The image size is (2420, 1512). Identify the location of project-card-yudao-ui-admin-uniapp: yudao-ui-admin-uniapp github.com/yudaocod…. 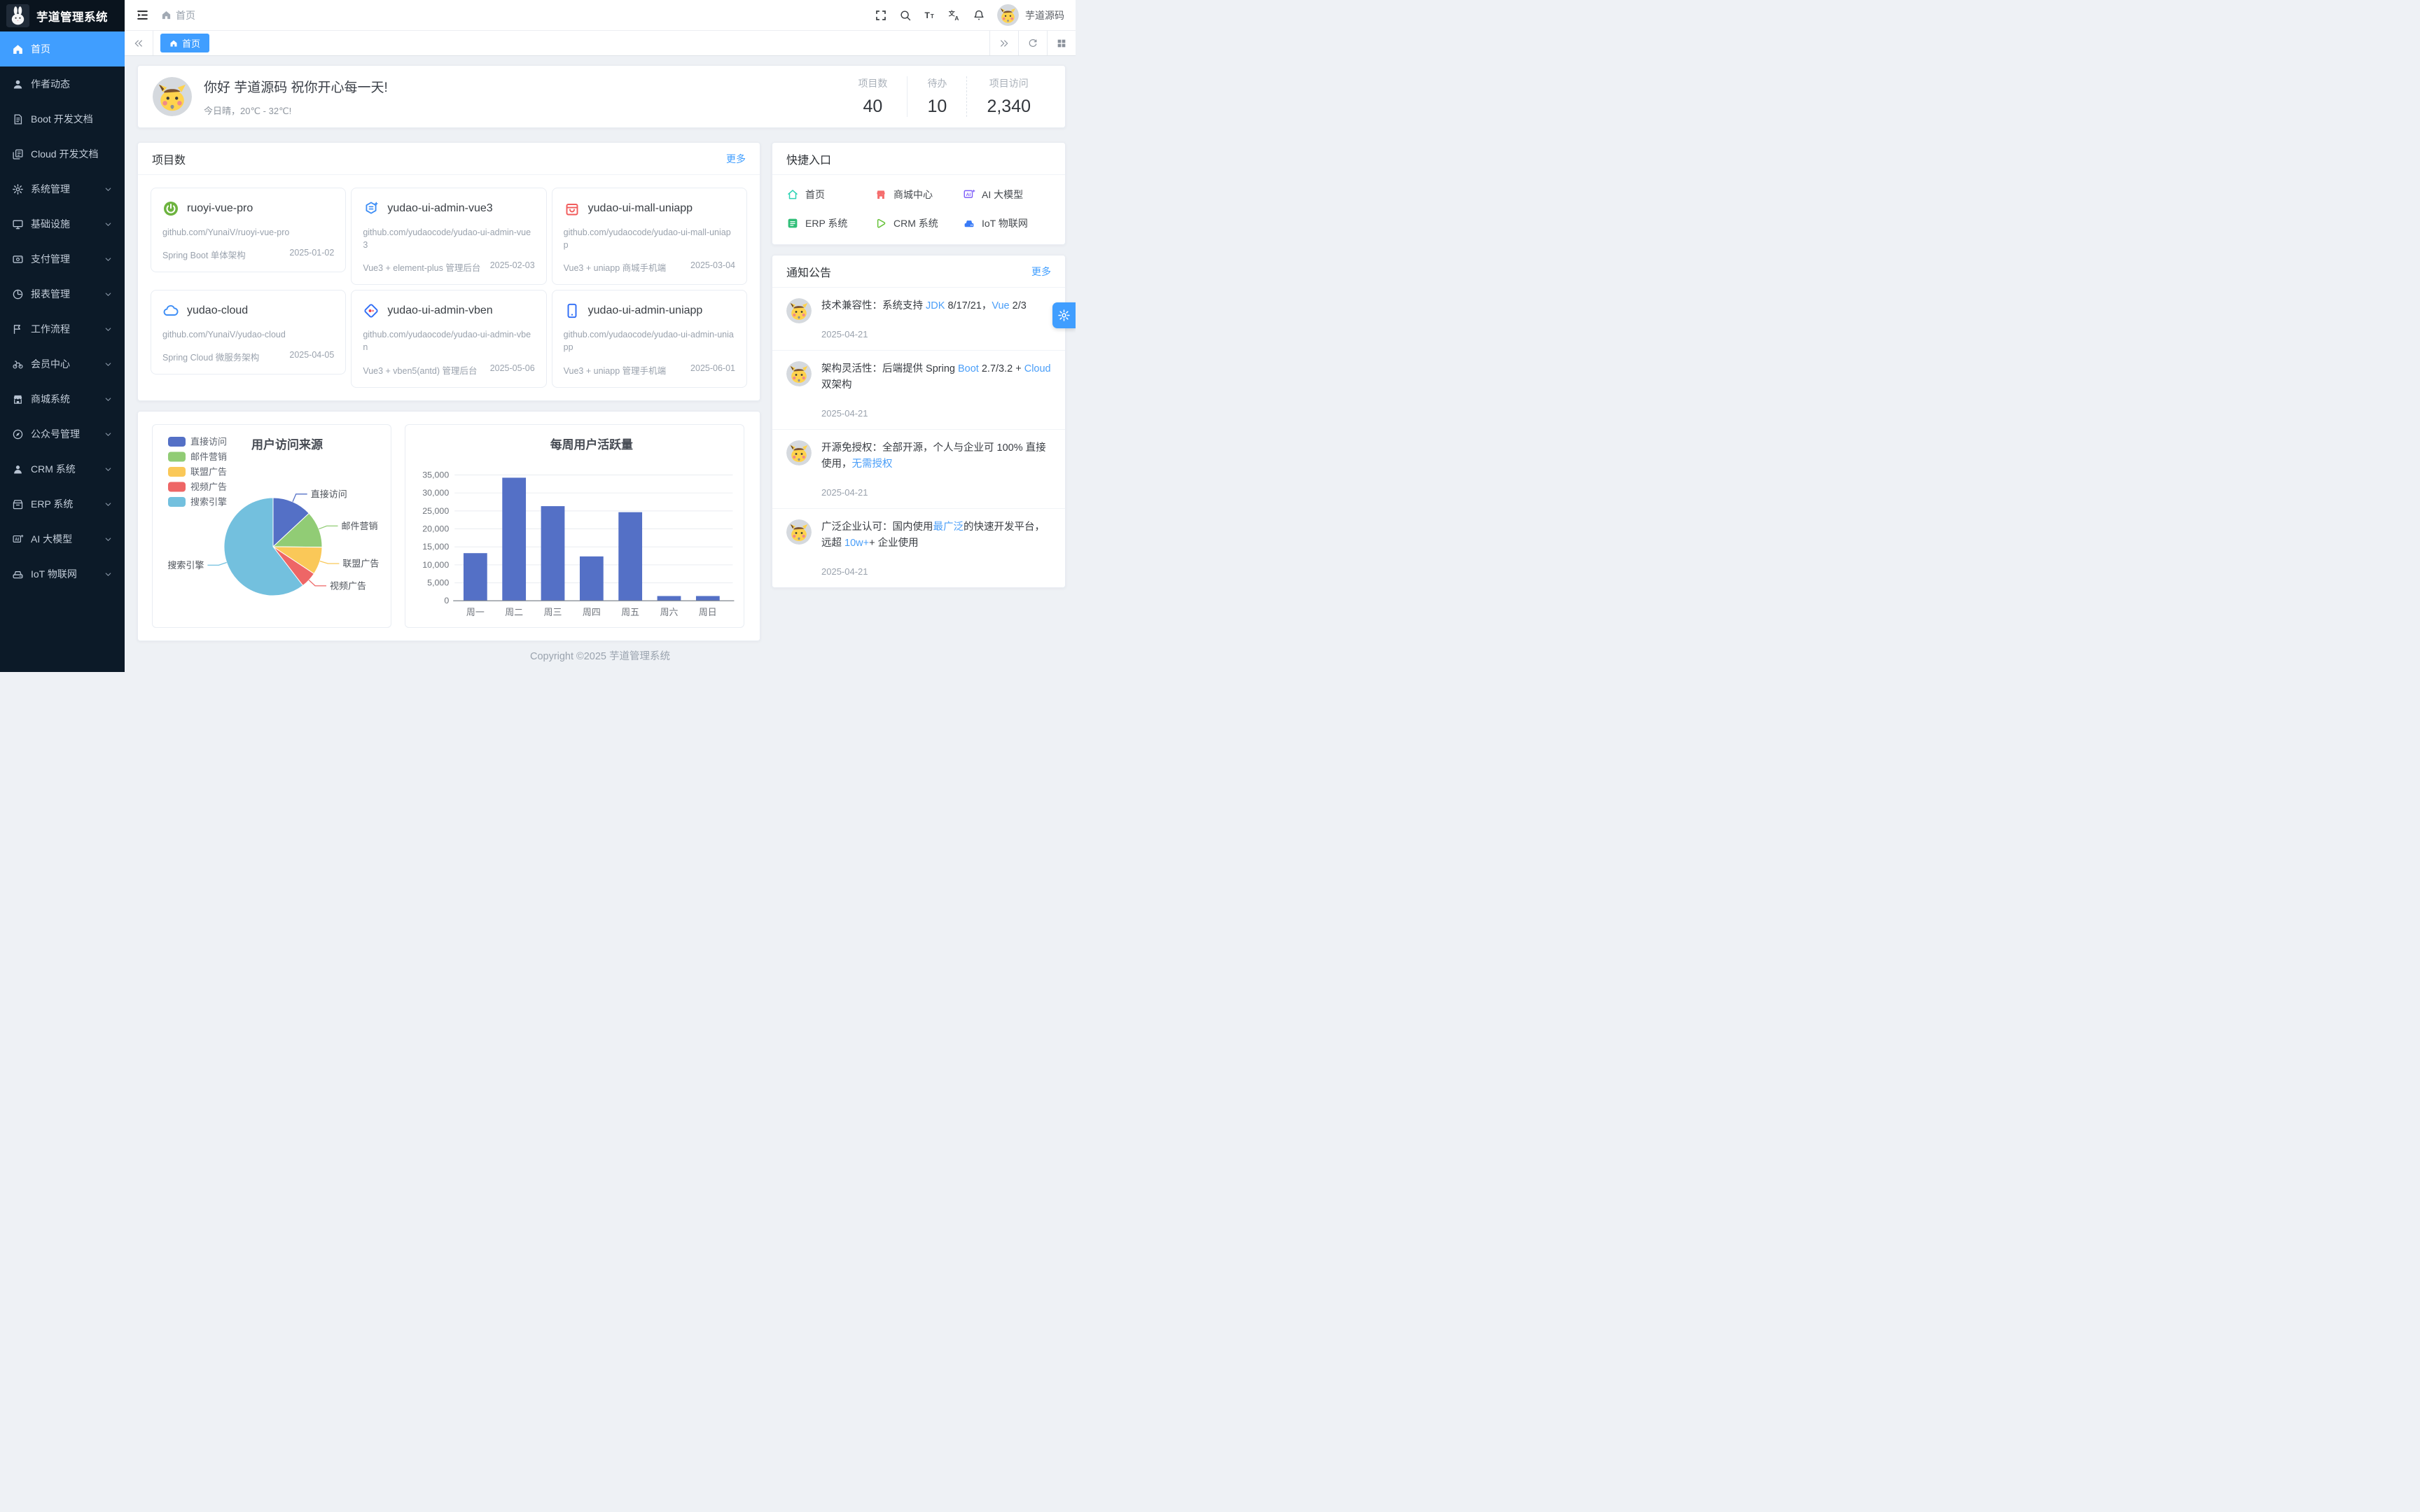
(649, 339).